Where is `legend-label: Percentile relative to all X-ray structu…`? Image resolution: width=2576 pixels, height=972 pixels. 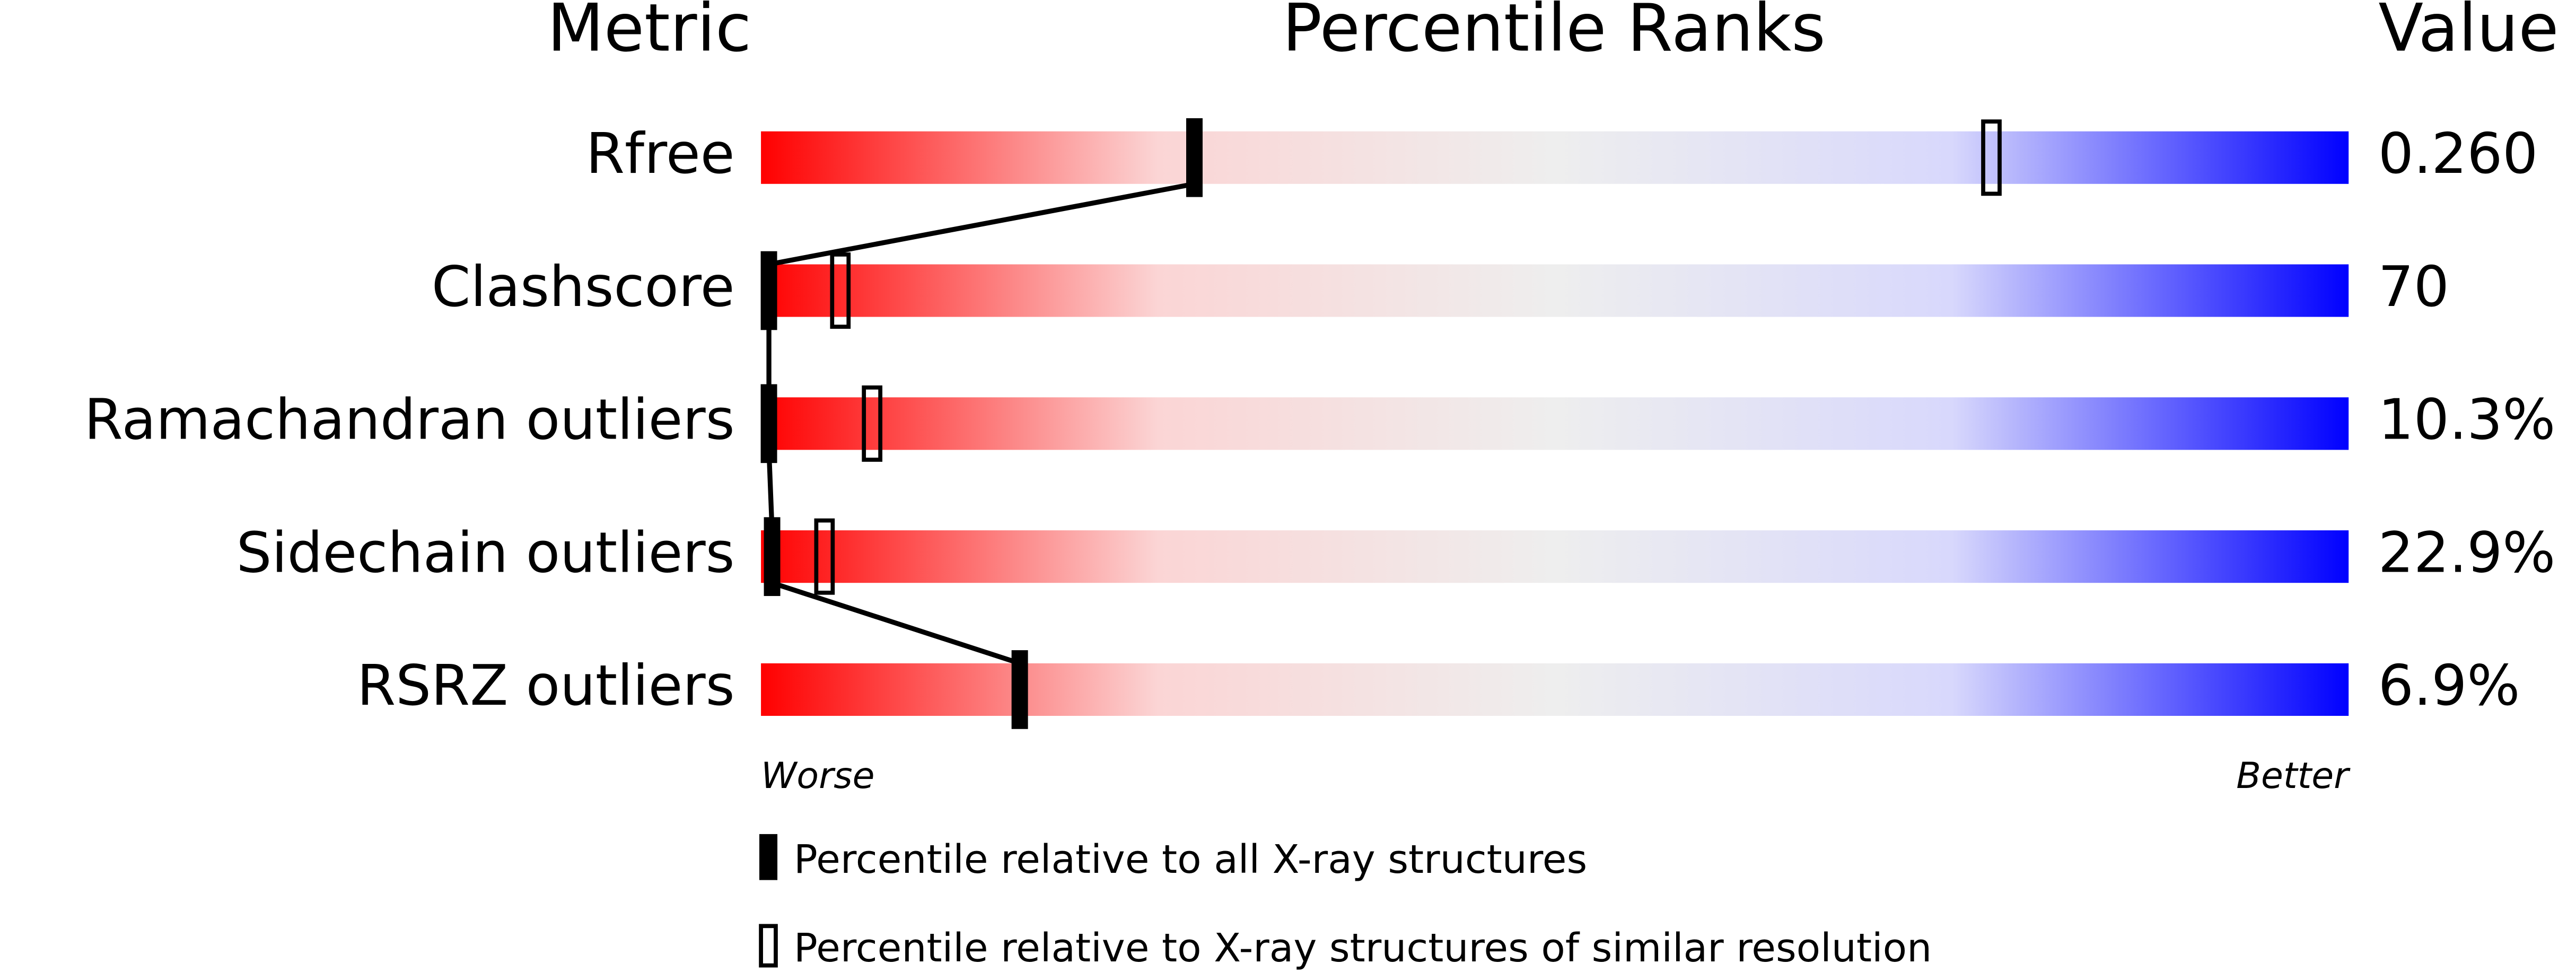 legend-label: Percentile relative to all X-ray structu… is located at coordinates (1190, 859).